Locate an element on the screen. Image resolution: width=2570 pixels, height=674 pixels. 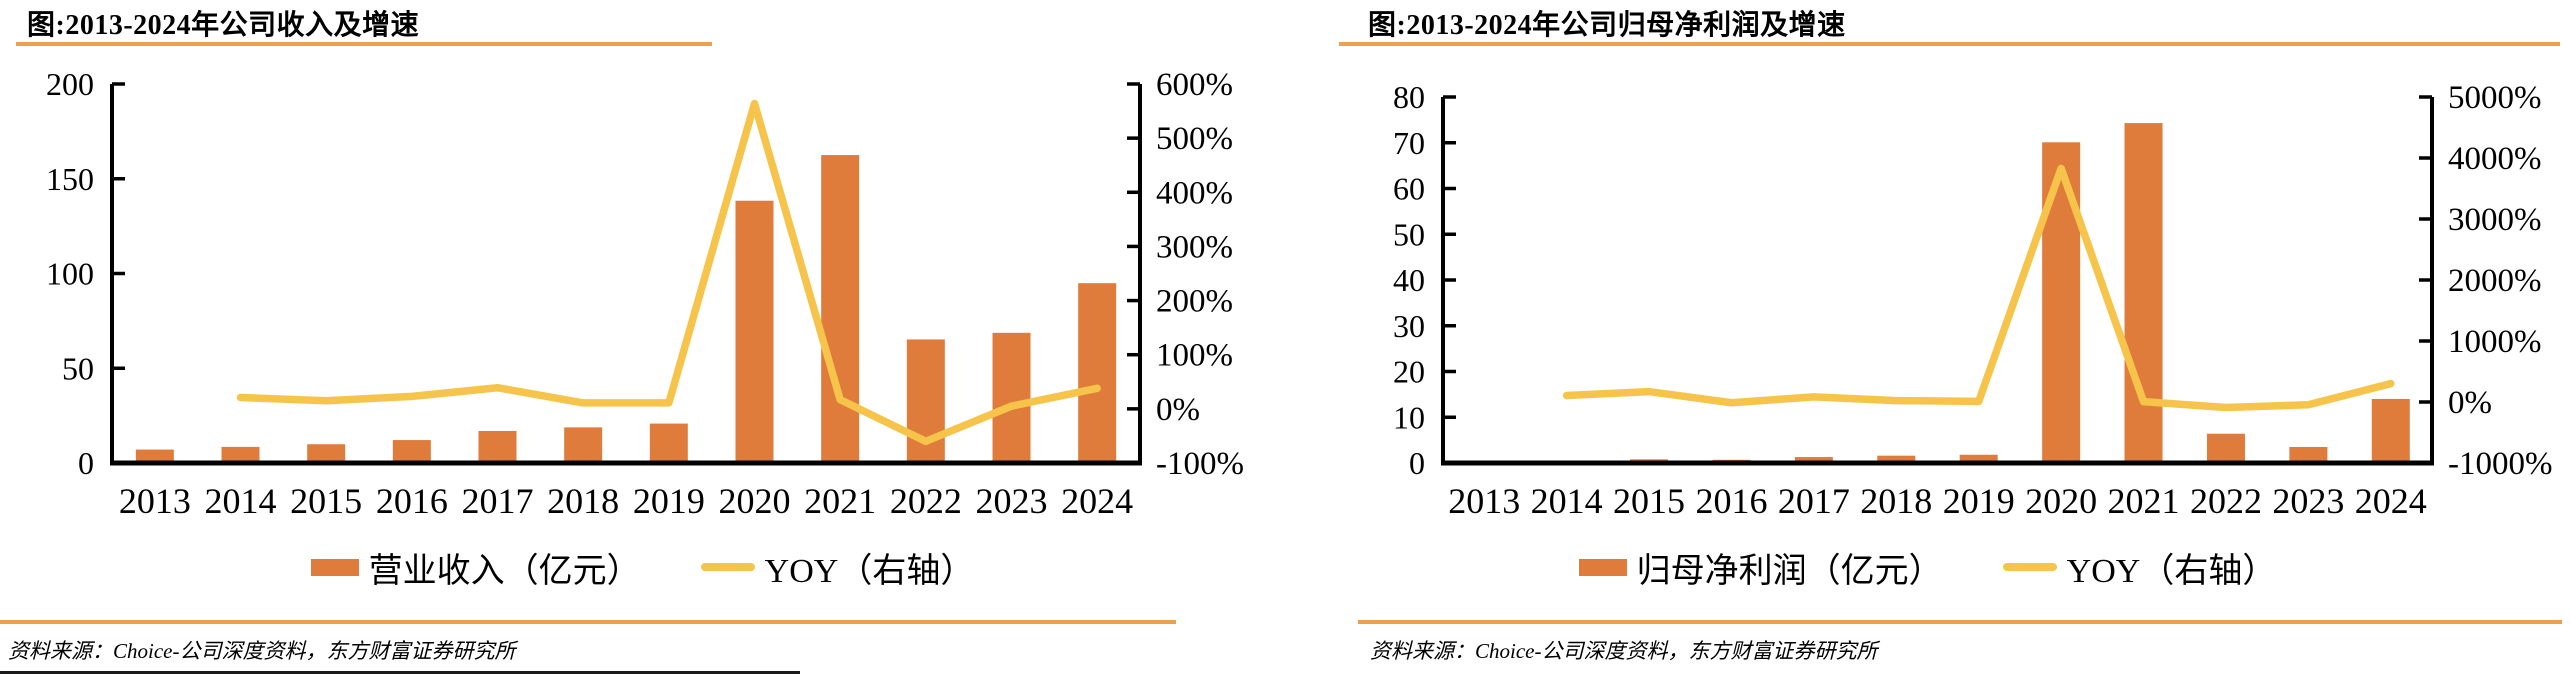
left-axis-tick-label: 40 is located at coordinates (1409, 280).